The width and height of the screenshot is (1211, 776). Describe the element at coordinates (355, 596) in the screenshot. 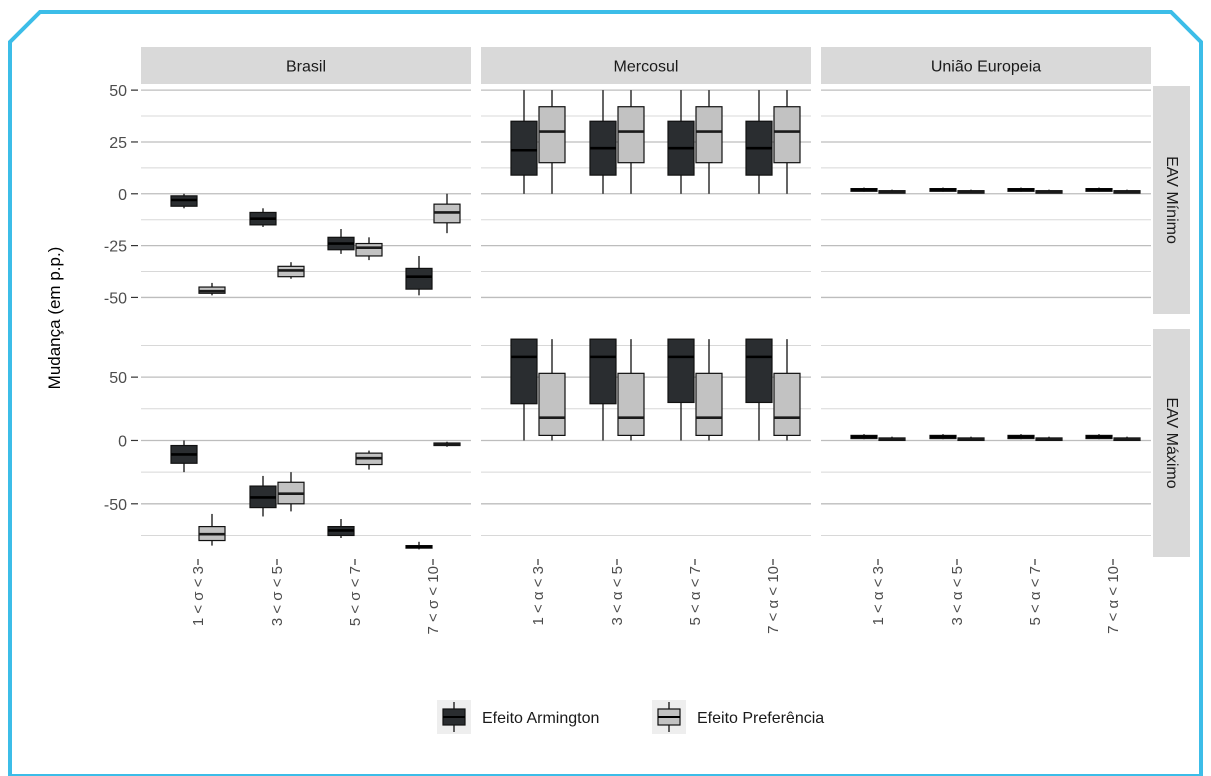

I see `x-tick-label: 5 < σ < 7` at that location.